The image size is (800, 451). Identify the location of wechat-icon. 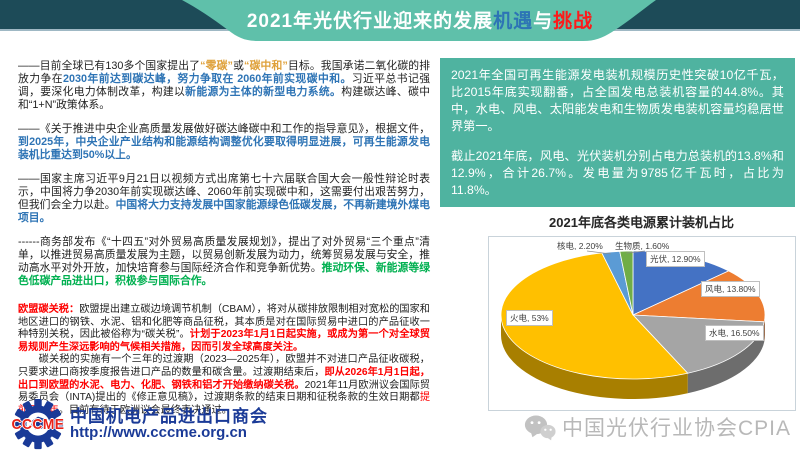
(540, 427).